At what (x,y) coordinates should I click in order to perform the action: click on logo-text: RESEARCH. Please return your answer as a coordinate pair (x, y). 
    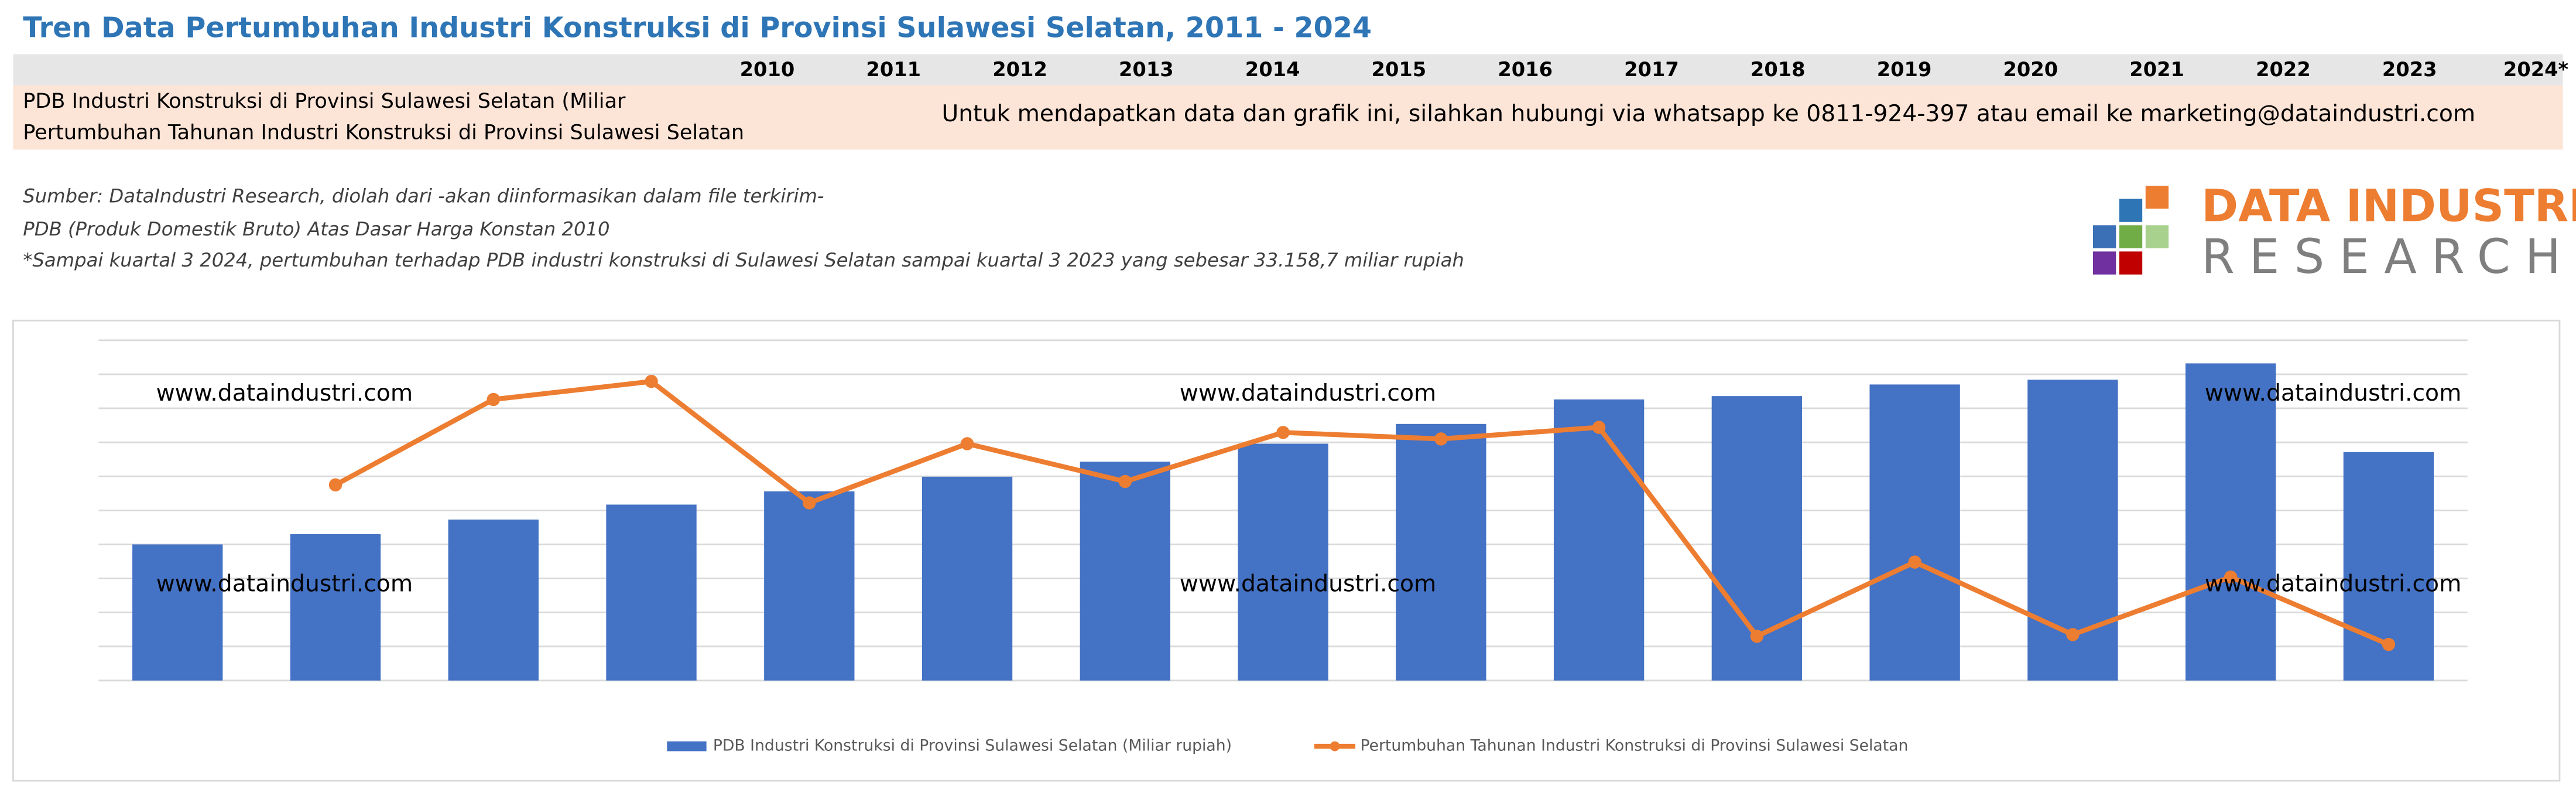
    Looking at the image, I should click on (2388, 257).